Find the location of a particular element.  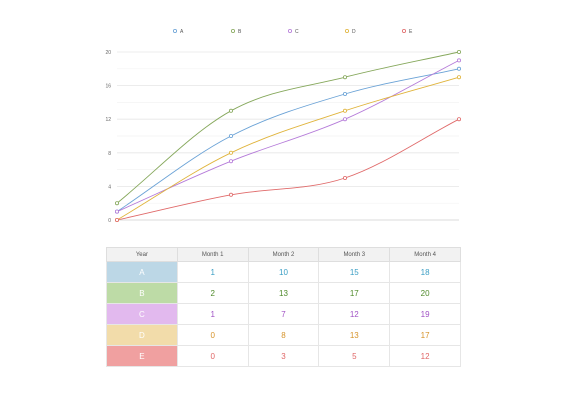

table-row: B 2 13 17 20 is located at coordinates (283, 293).